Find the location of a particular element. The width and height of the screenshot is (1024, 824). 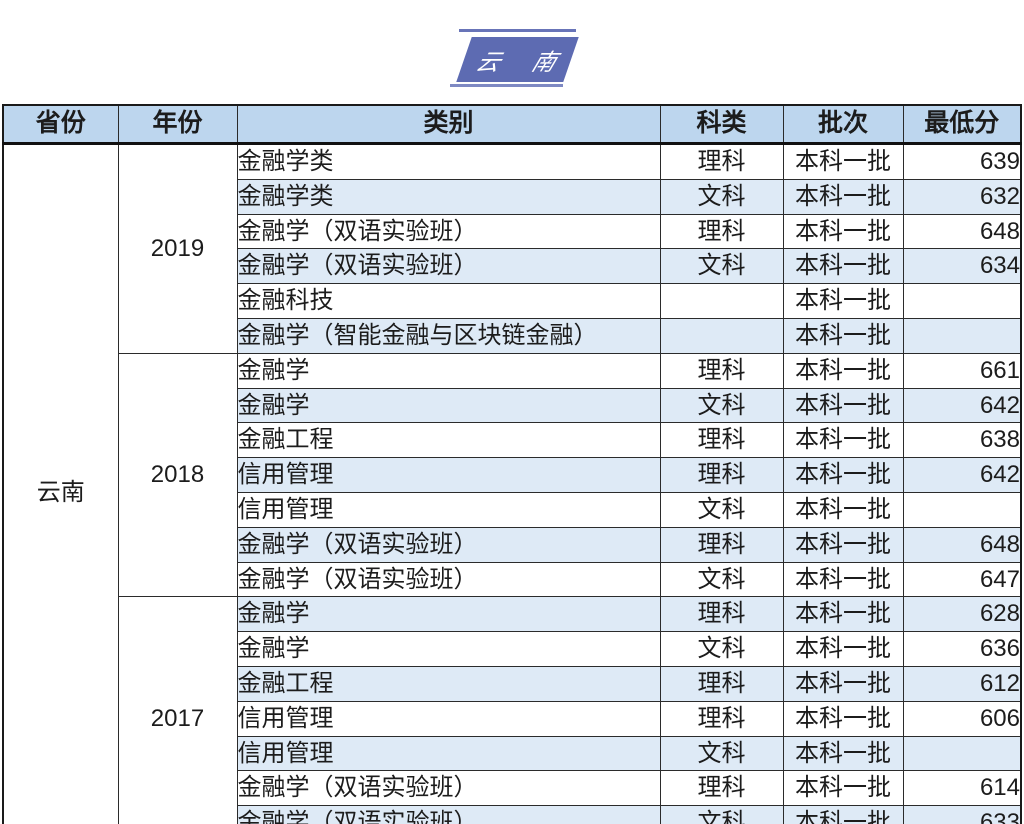

score-cell: 636 is located at coordinates (962, 649).